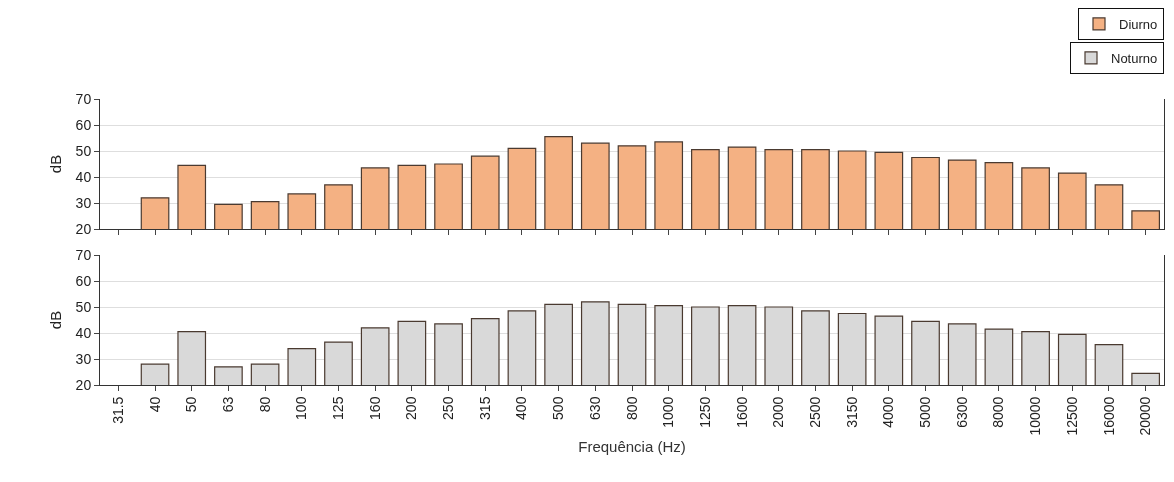 This screenshot has width=1174, height=482. What do you see at coordinates (632, 446) in the screenshot?
I see `x-axis-title: Frequência (Hz)` at bounding box center [632, 446].